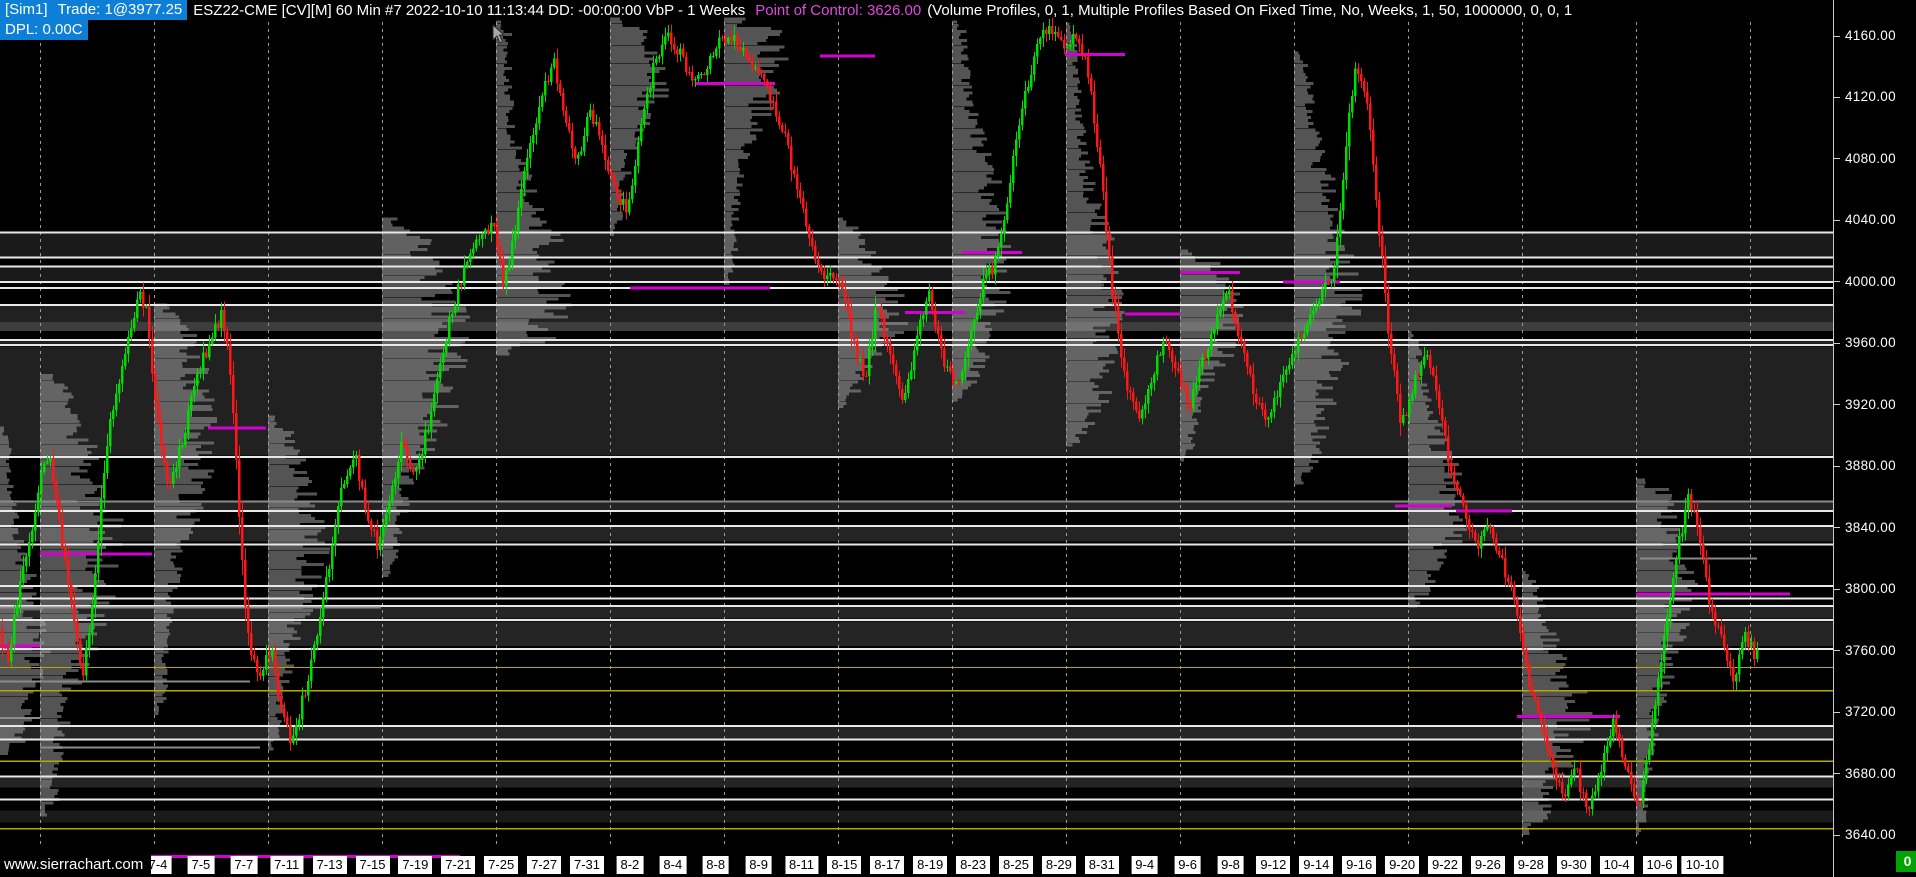  I want to click on time-label: 10-4, so click(1616, 865).